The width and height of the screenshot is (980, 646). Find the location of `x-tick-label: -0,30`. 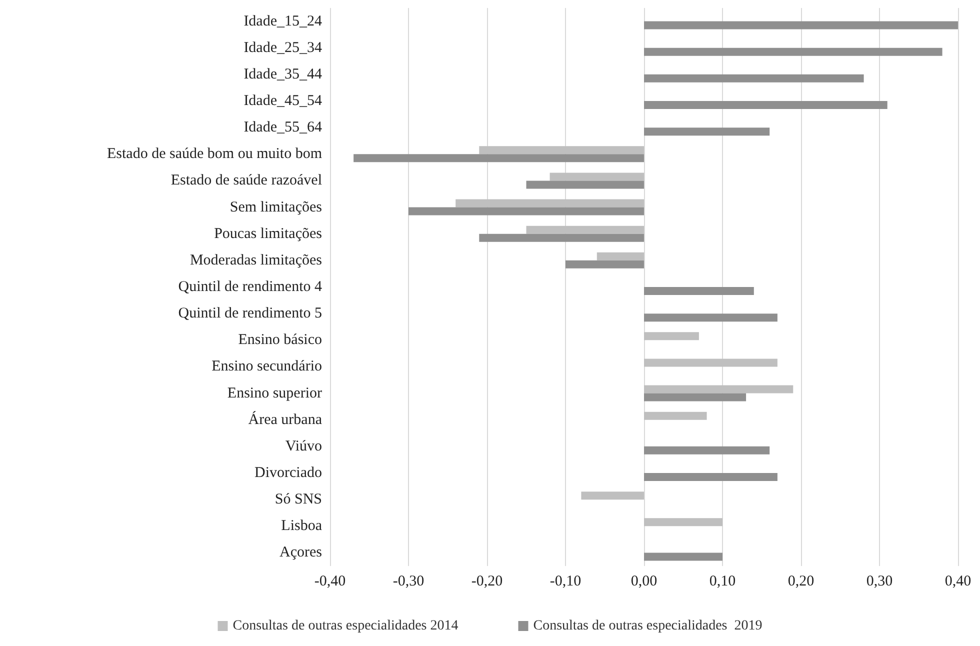

x-tick-label: -0,30 is located at coordinates (408, 582).